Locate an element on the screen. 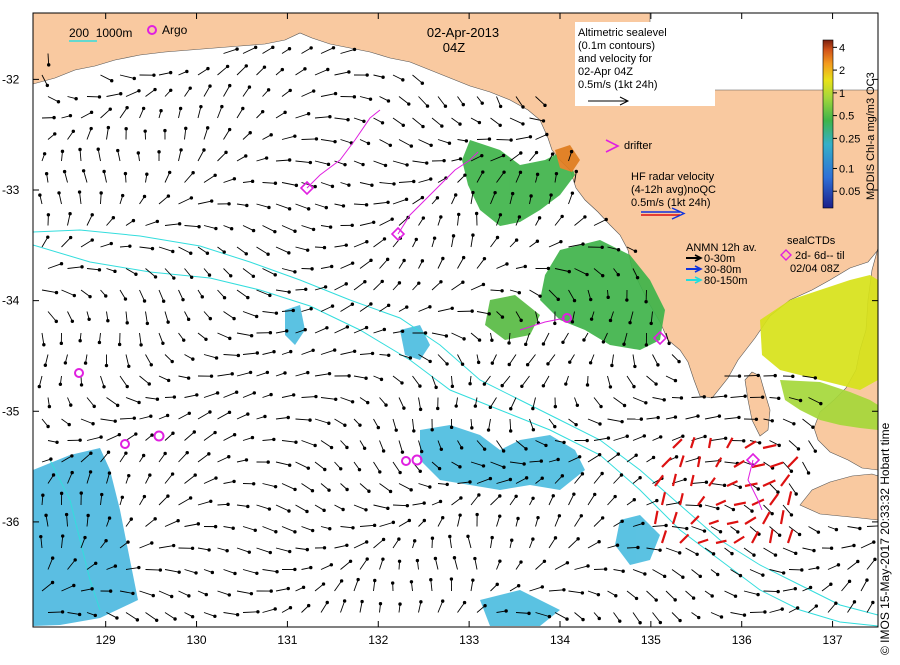 Image resolution: width=900 pixels, height=665 pixels. hf-legend-line: (4-12h avg)noQC is located at coordinates (673, 190).